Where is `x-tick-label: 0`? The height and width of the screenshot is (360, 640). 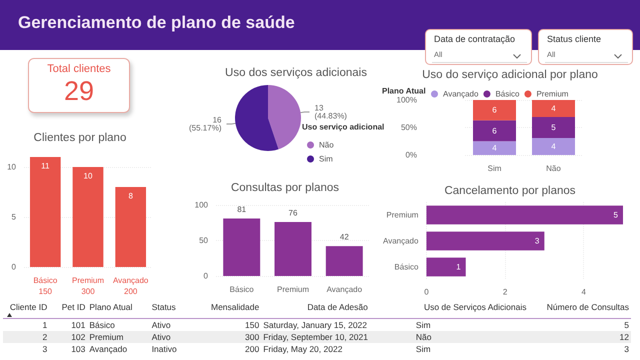 x-tick-label: 0 is located at coordinates (427, 292).